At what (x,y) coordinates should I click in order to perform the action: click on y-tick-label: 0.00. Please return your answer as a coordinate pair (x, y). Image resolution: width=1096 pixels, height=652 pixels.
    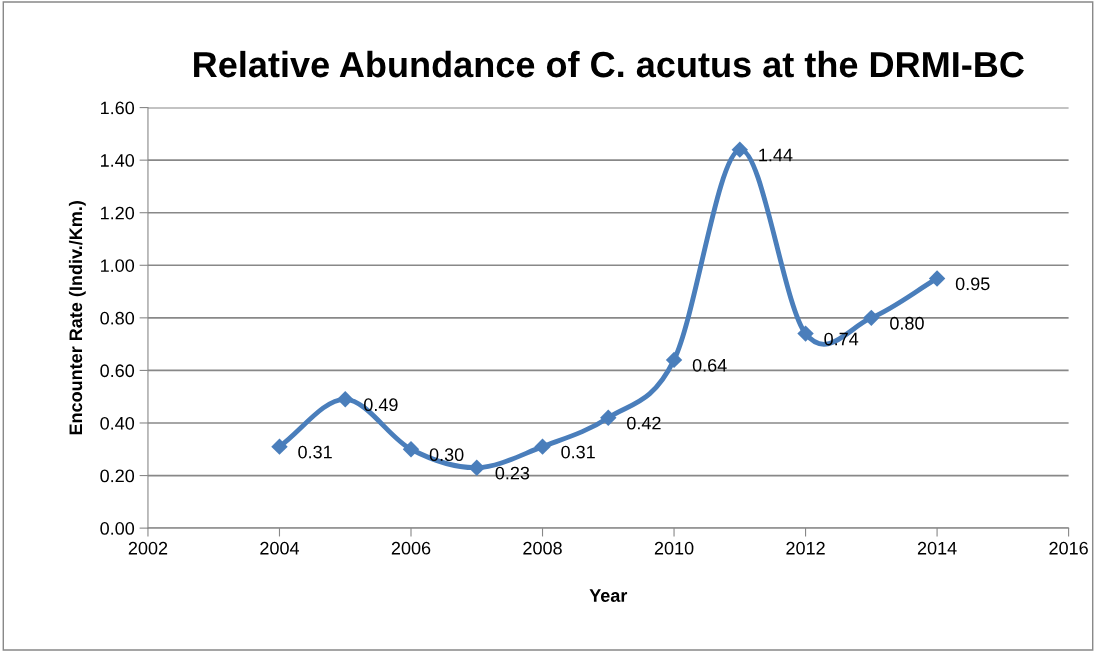
    Looking at the image, I should click on (117, 528).